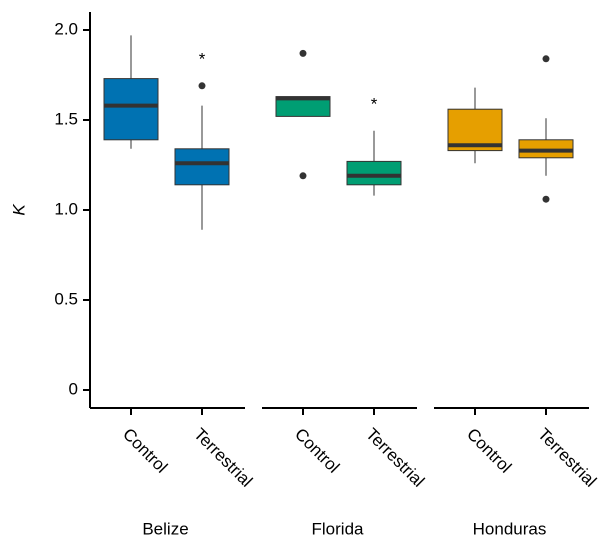 This screenshot has width=608, height=543. What do you see at coordinates (165, 528) in the screenshot?
I see `group-label: Belize` at bounding box center [165, 528].